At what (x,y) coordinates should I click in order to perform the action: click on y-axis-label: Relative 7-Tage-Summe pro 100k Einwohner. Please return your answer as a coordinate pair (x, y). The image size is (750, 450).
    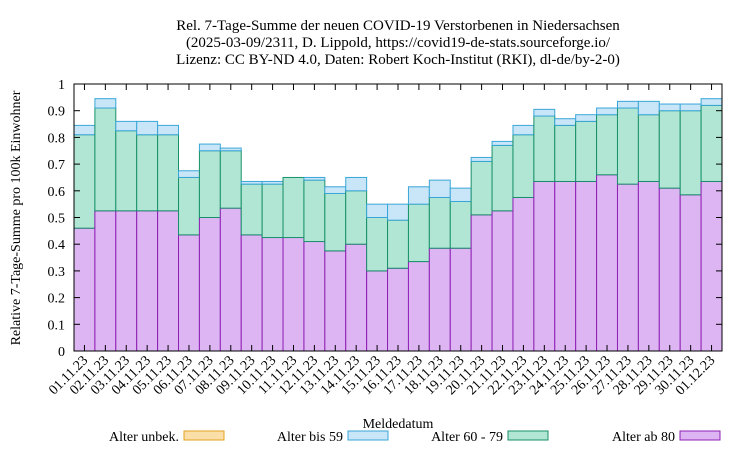
    Looking at the image, I should click on (16, 217).